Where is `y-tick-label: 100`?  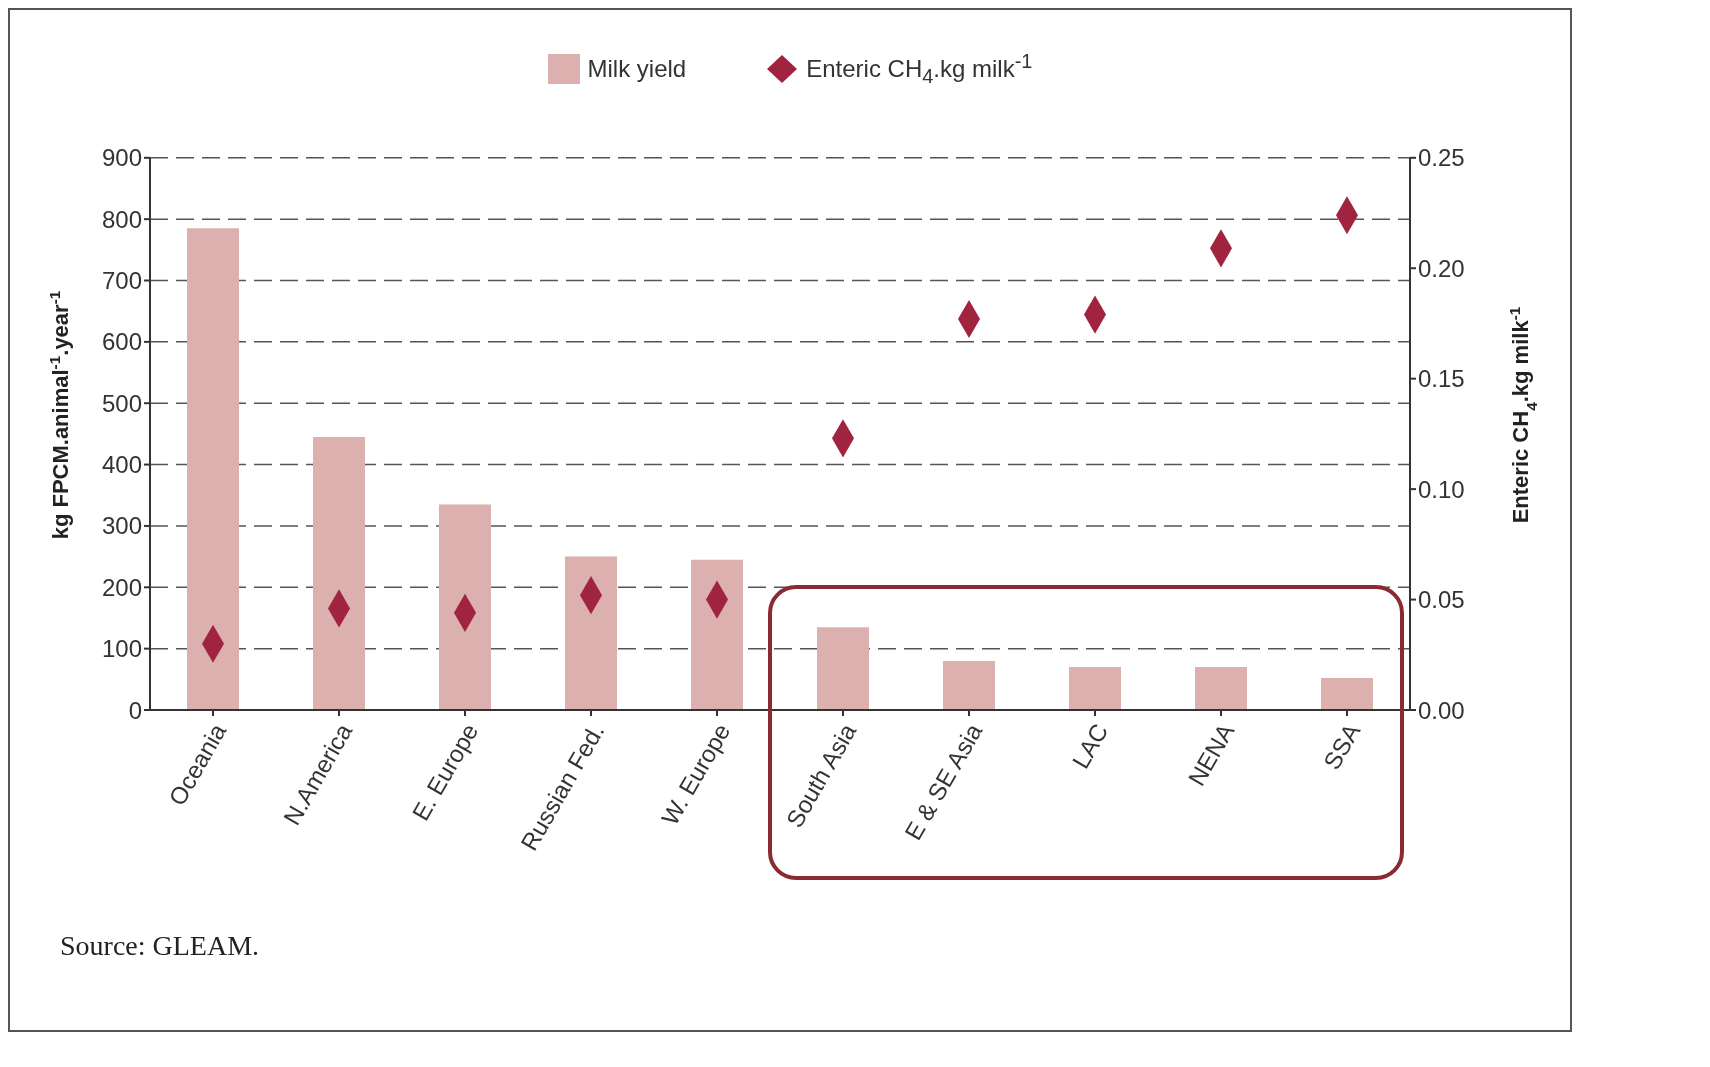
y-tick-label: 100 is located at coordinates (121, 649).